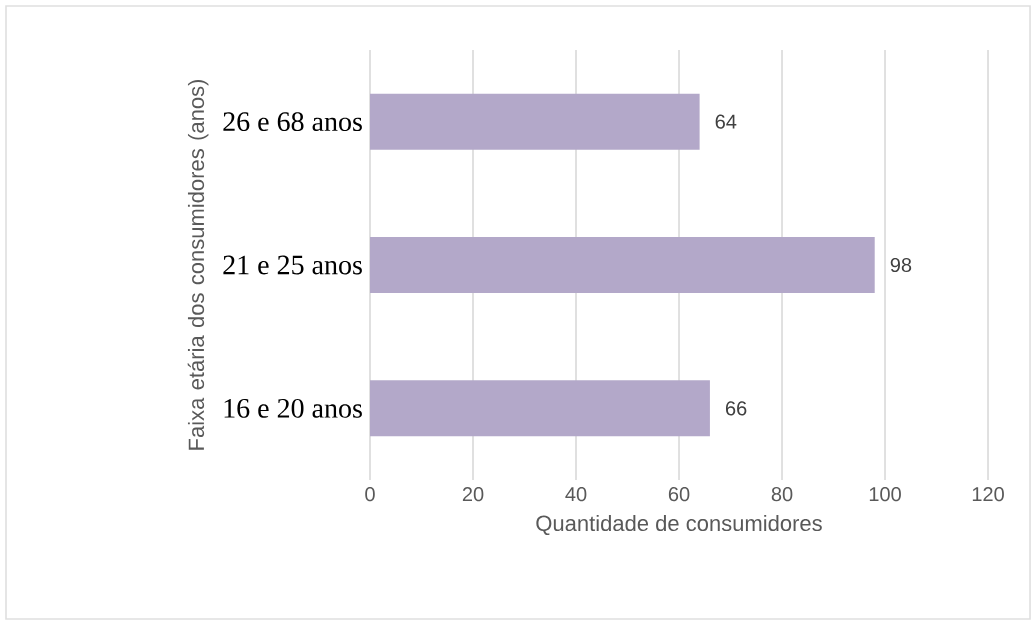  Describe the element at coordinates (292, 265) in the screenshot. I see `y-tick-label: 21 e 25 anos` at that location.